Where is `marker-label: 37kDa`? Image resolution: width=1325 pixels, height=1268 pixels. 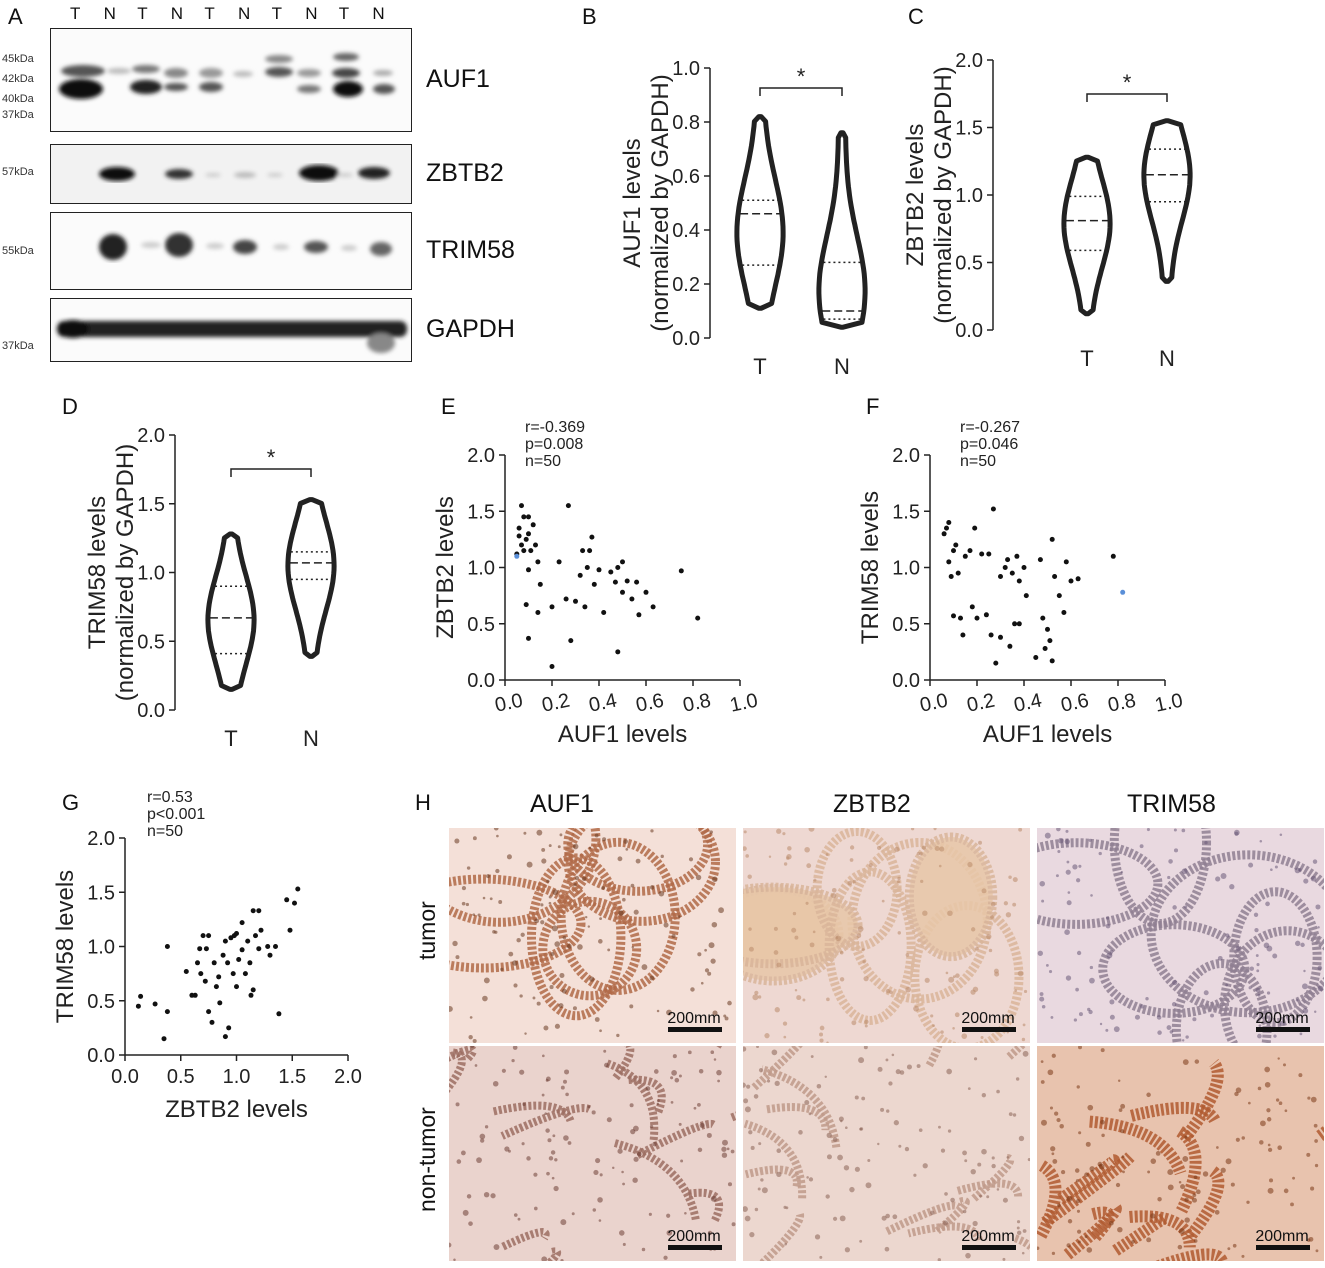
marker-label: 37kDa is located at coordinates (18, 346).